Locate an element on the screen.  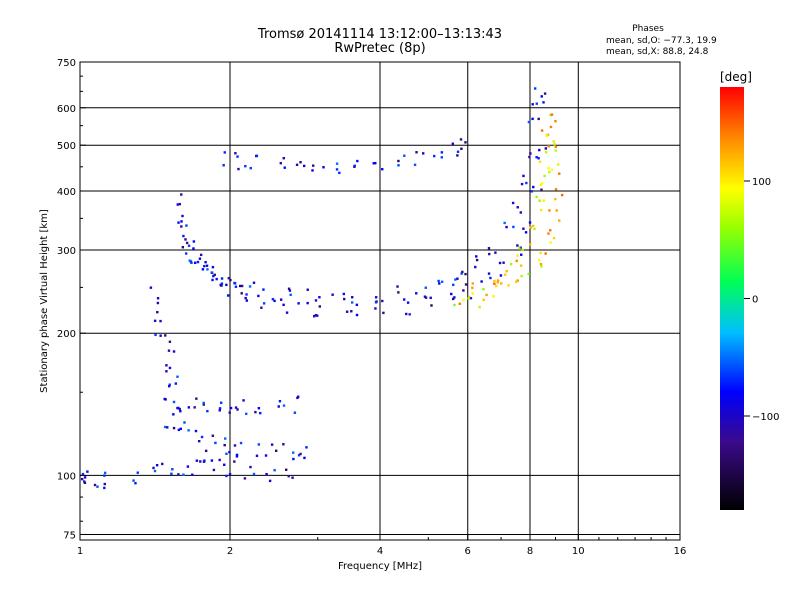
colorbar-tick-label: 0 is located at coordinates (755, 300).